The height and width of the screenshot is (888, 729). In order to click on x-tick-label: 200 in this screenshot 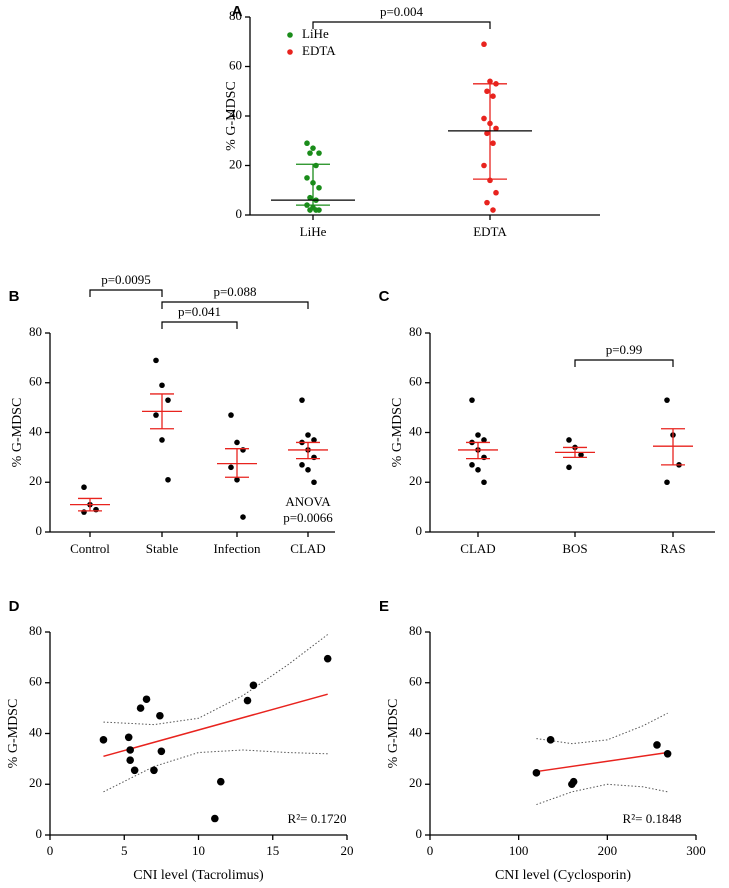, I will do `click(608, 850)`.